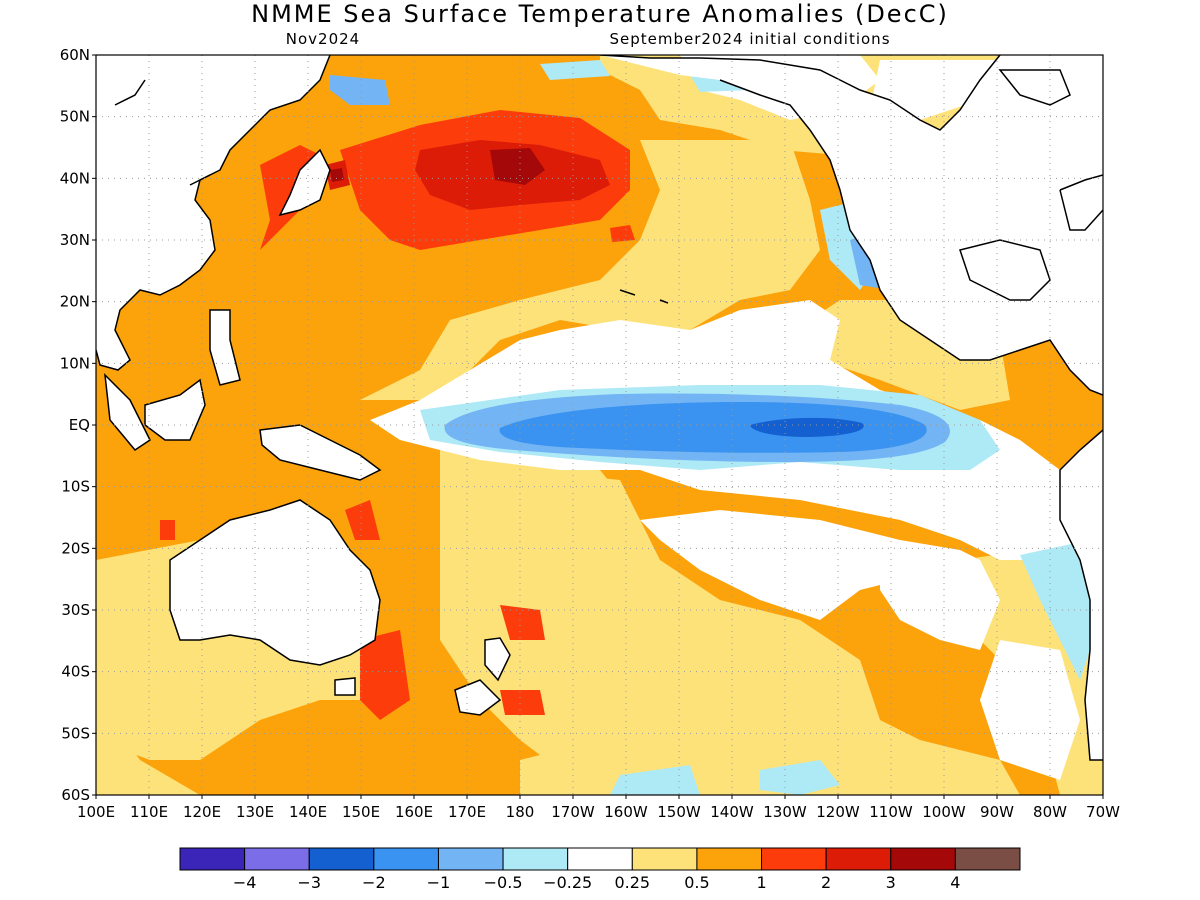 This screenshot has height=900, width=1200. Describe the element at coordinates (414, 812) in the screenshot. I see `lon-tick-label: 160E` at that location.